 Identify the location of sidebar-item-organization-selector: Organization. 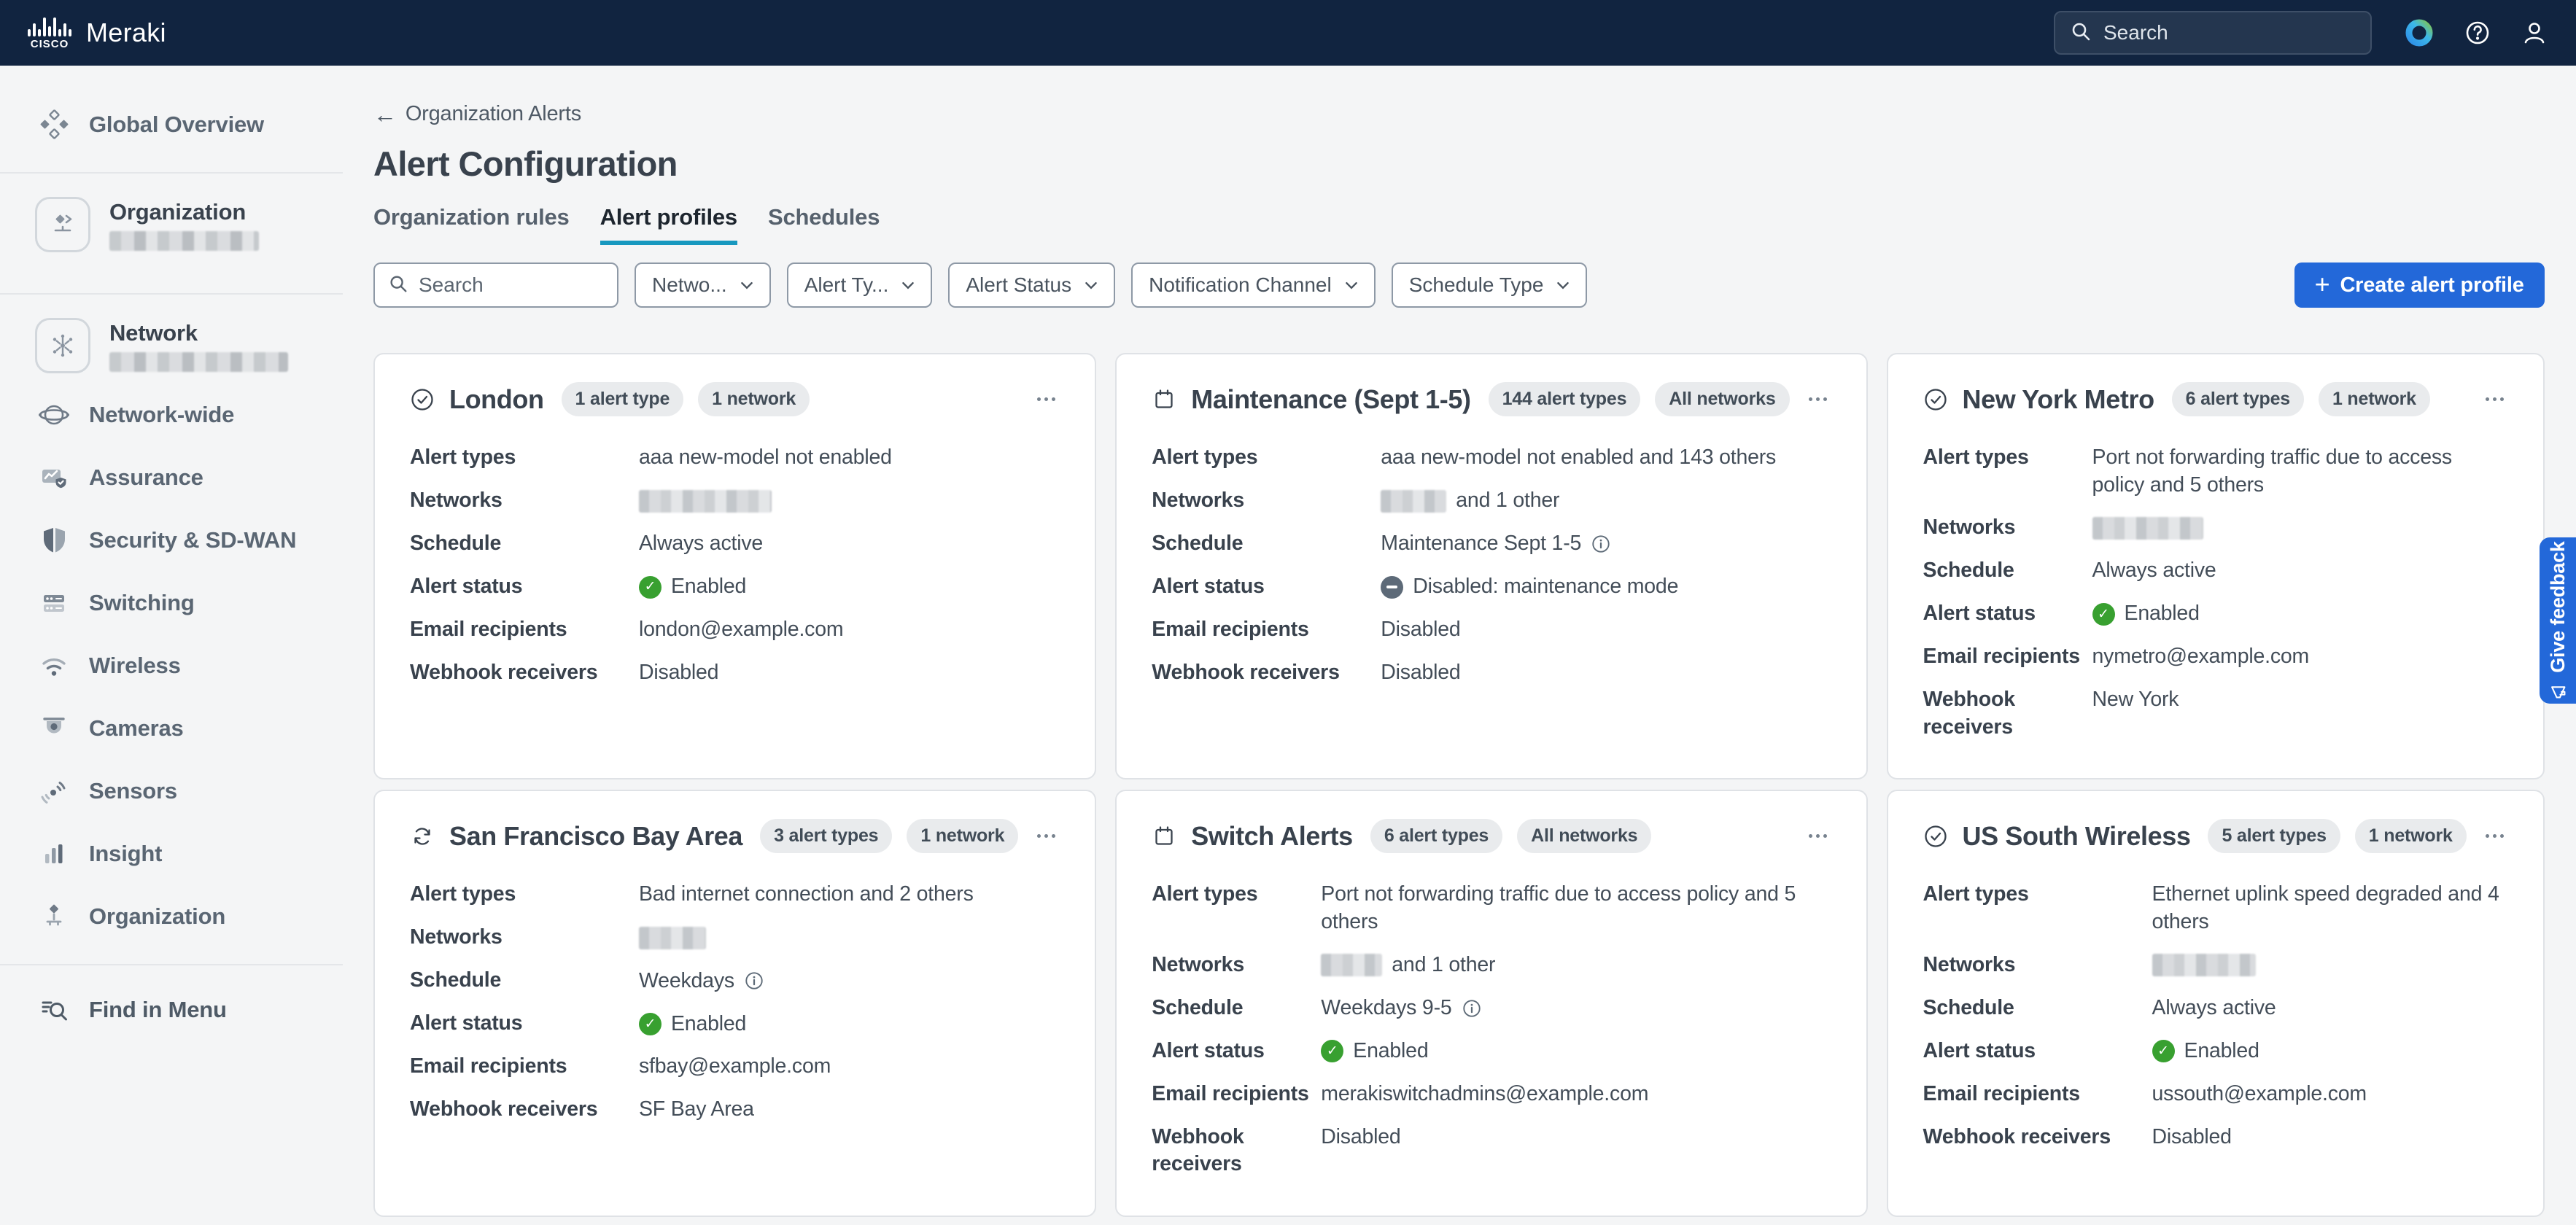
(171, 224).